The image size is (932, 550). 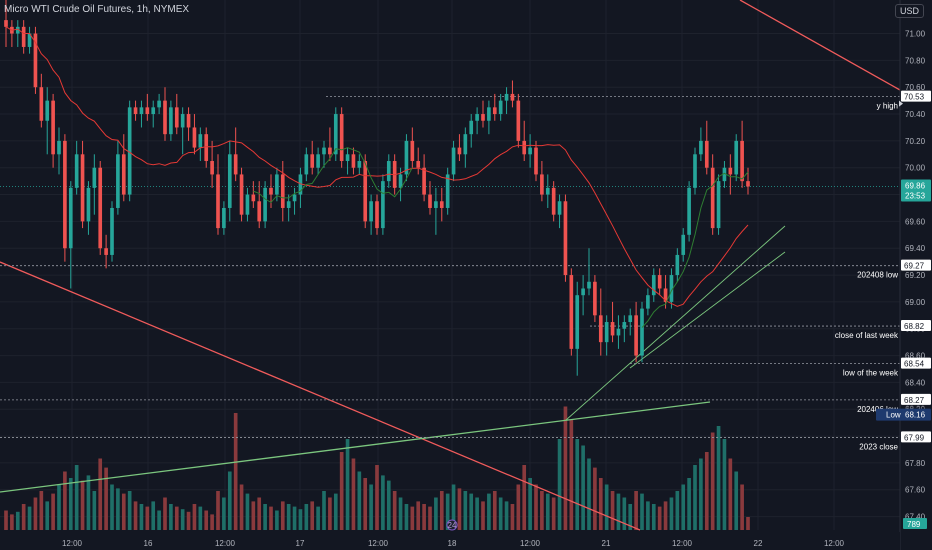 I want to click on low-marker-label: Low, so click(x=893, y=415).